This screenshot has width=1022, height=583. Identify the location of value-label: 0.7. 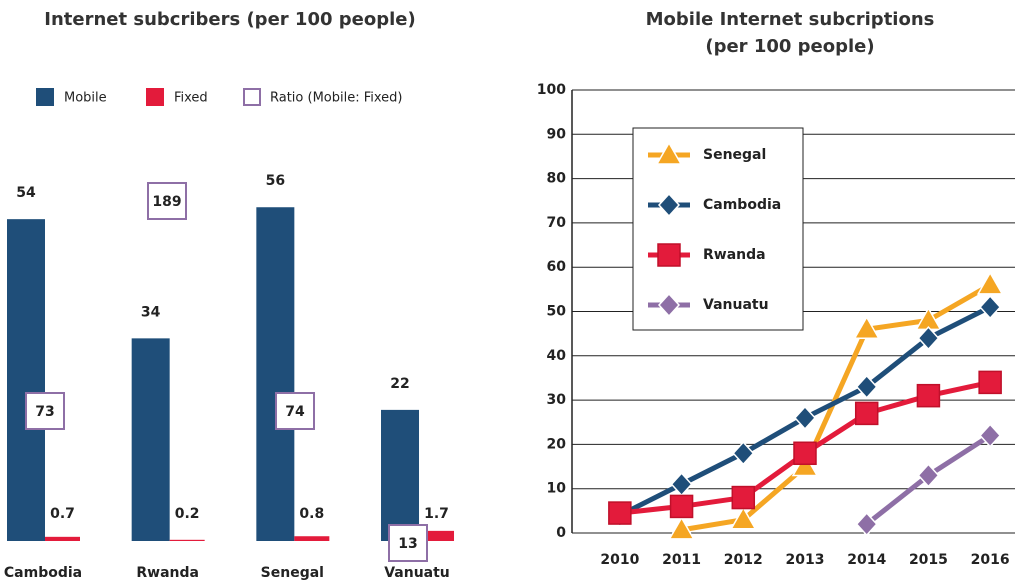
(62, 514).